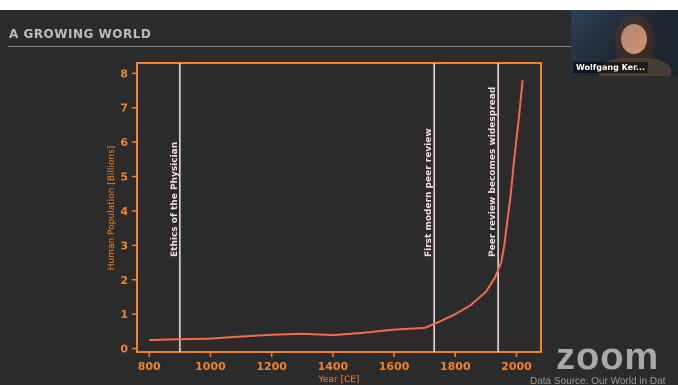 Image resolution: width=678 pixels, height=385 pixels. What do you see at coordinates (124, 280) in the screenshot?
I see `y-tick-label: 2` at bounding box center [124, 280].